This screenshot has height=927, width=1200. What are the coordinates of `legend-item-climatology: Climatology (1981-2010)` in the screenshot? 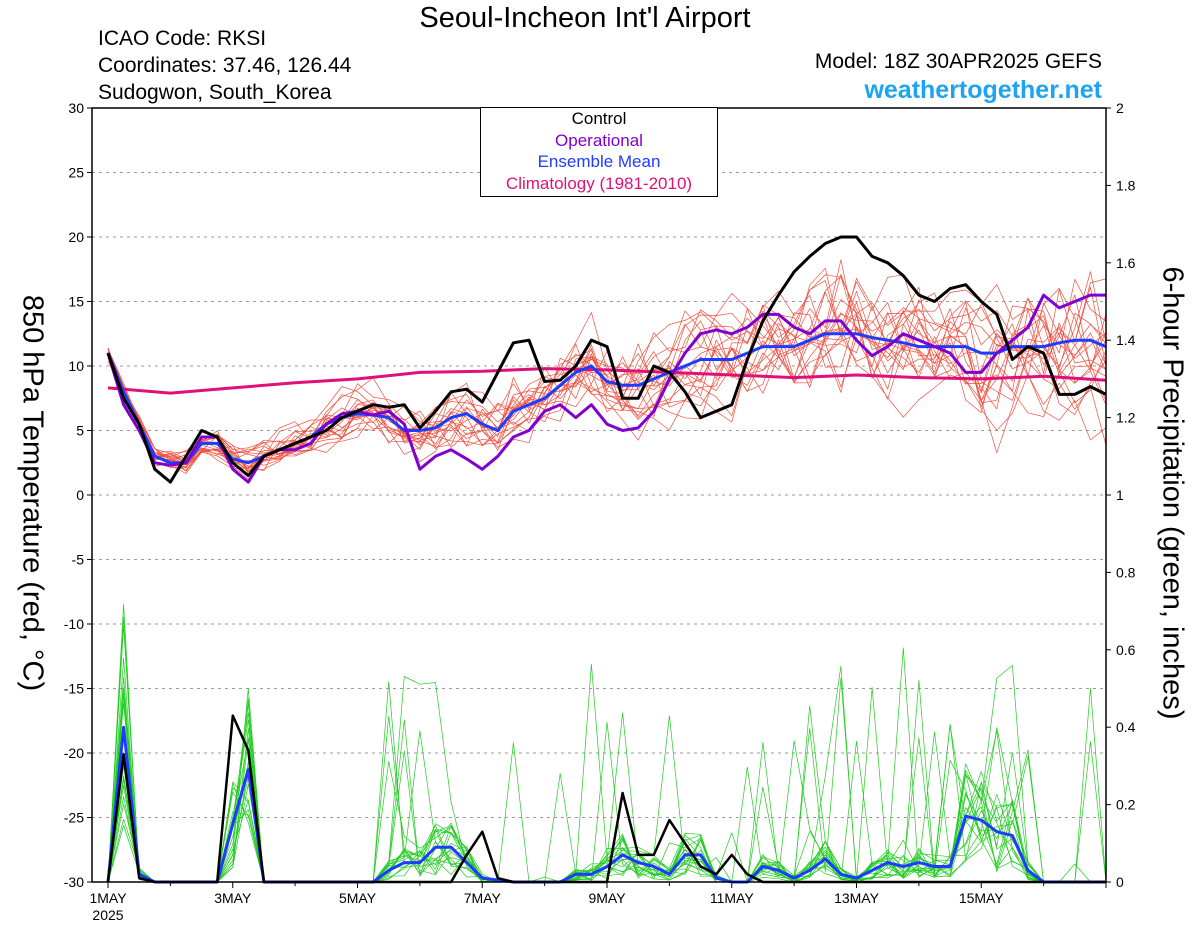 It's located at (599, 183).